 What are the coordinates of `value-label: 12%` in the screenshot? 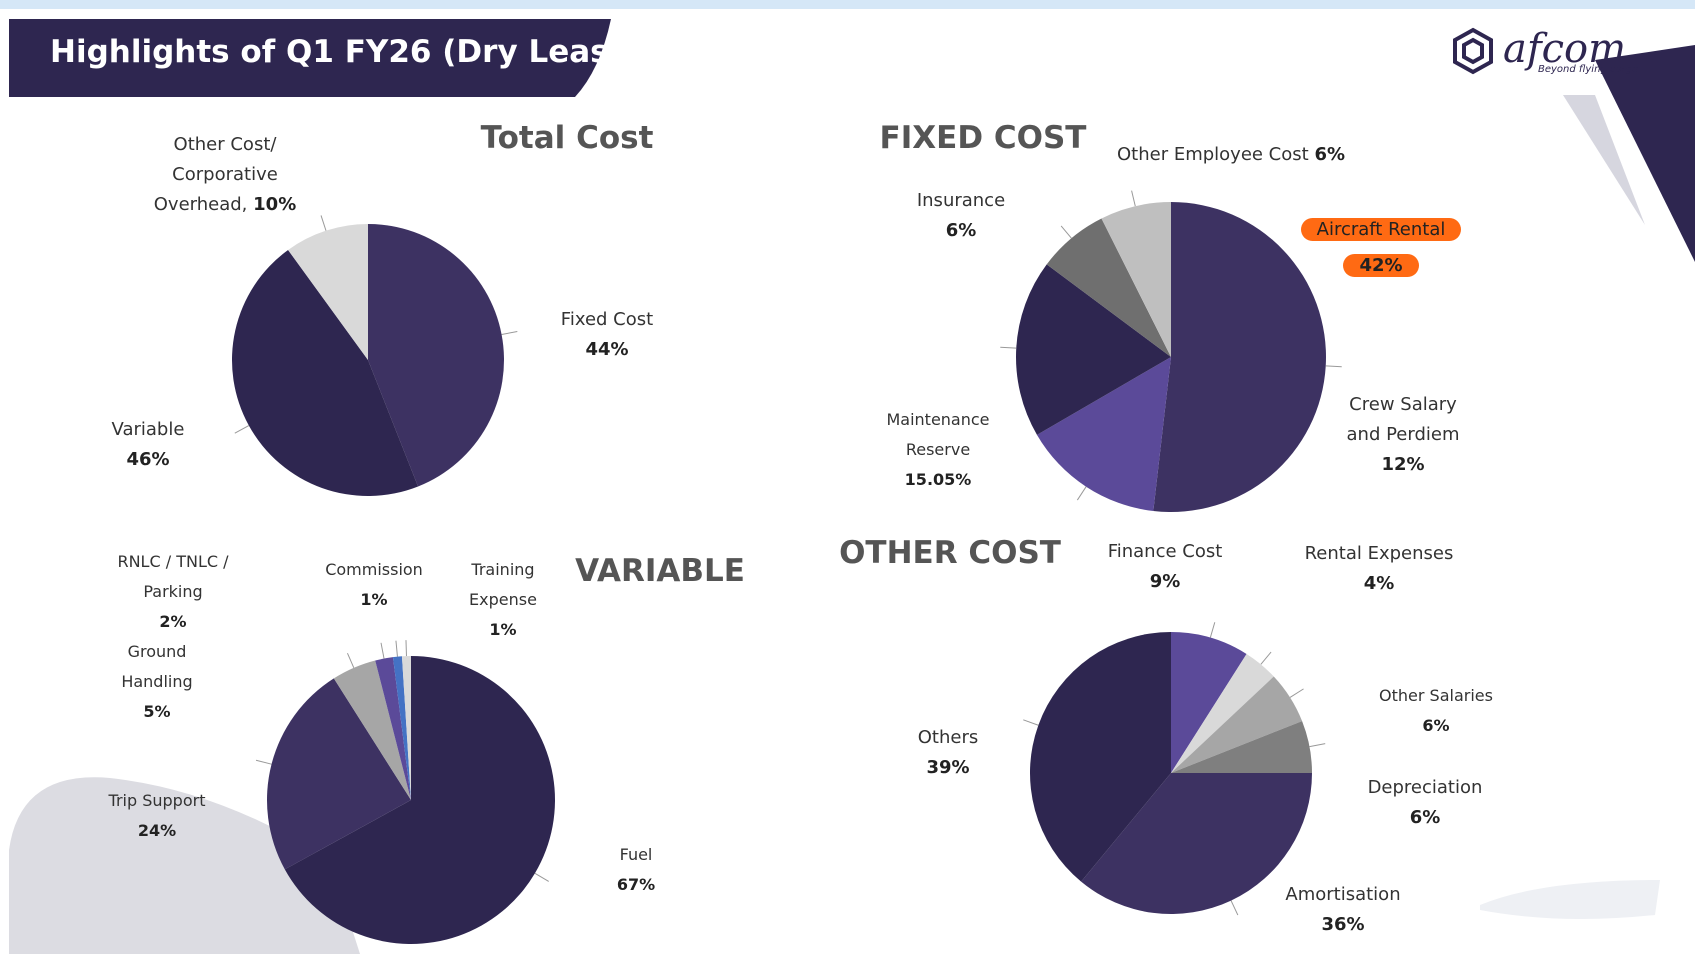 It's located at (1403, 464).